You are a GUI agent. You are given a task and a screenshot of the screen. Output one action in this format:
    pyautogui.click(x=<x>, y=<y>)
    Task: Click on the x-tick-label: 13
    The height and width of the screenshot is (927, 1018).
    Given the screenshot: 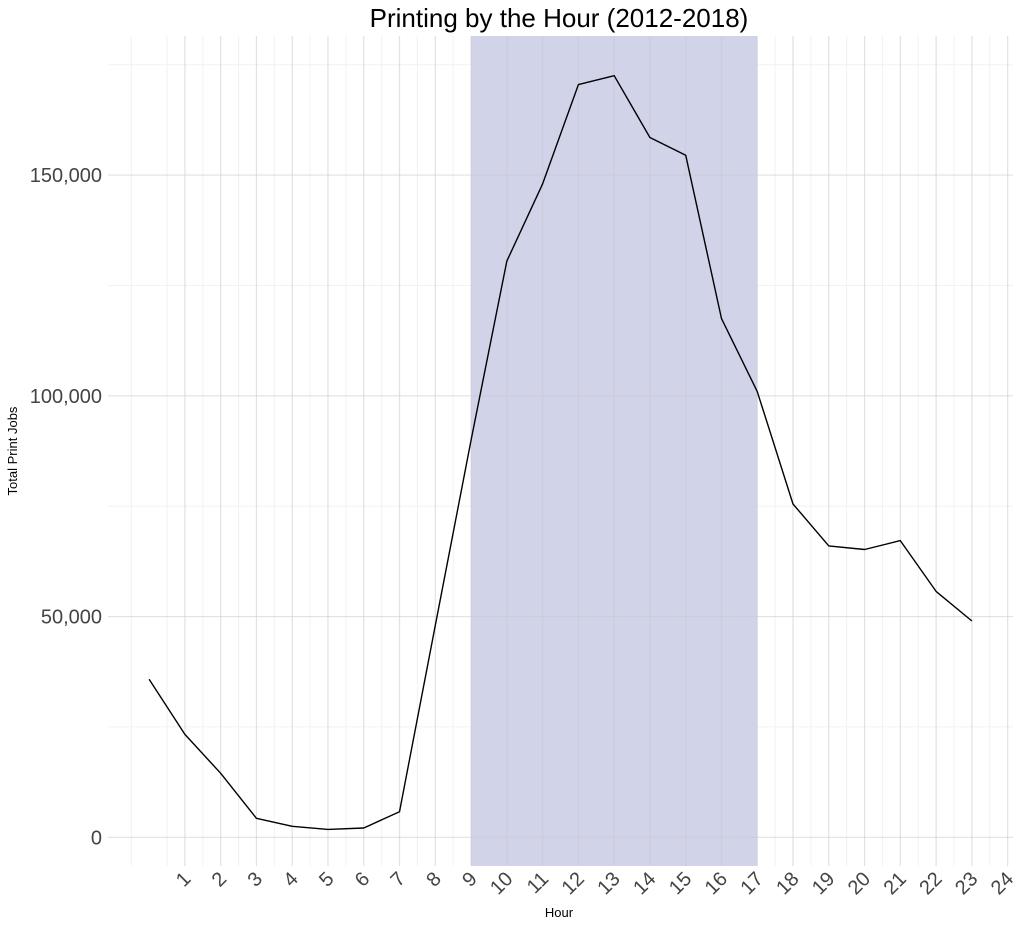 What is the action you would take?
    pyautogui.click(x=608, y=883)
    